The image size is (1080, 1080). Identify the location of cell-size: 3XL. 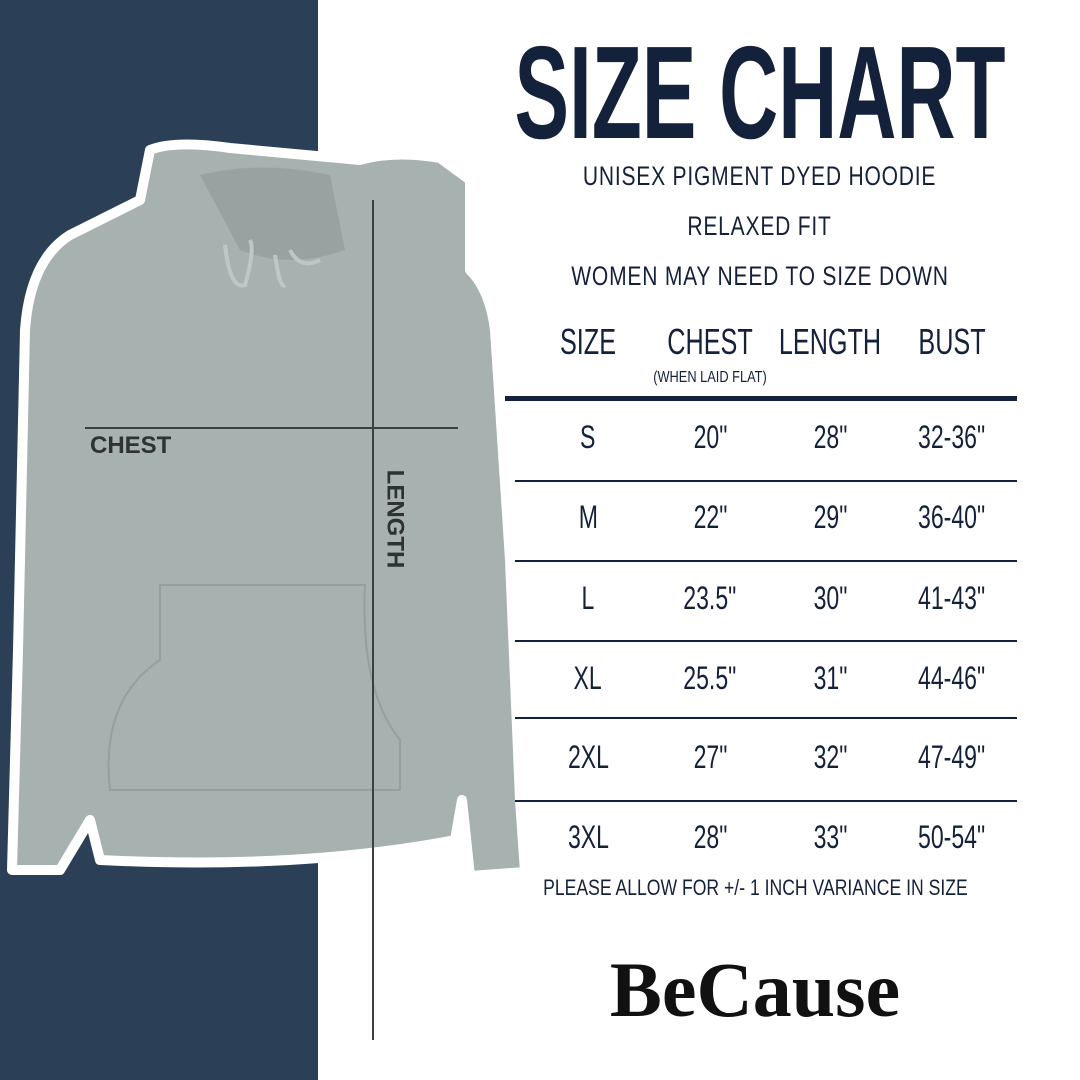
(588, 837).